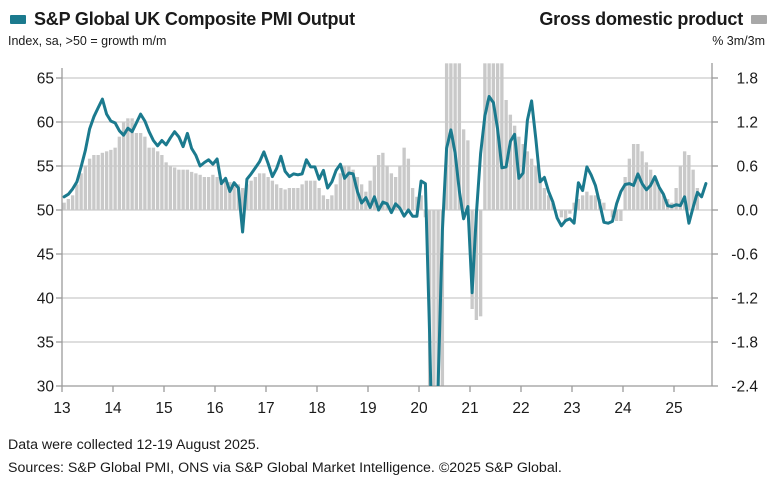 The height and width of the screenshot is (488, 775). Describe the element at coordinates (744, 343) in the screenshot. I see `svg-text: -1.8` at that location.